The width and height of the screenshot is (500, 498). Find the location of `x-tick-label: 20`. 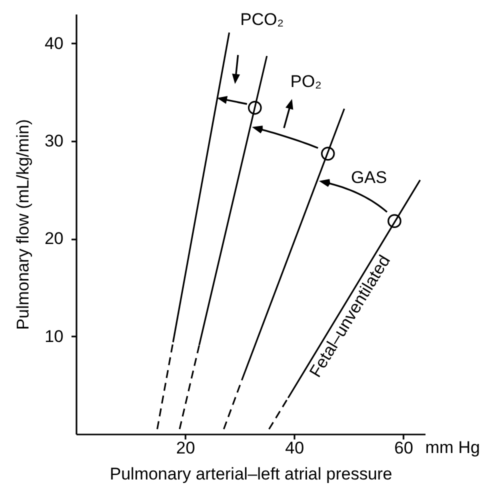

x-tick-label: 20 is located at coordinates (186, 448).